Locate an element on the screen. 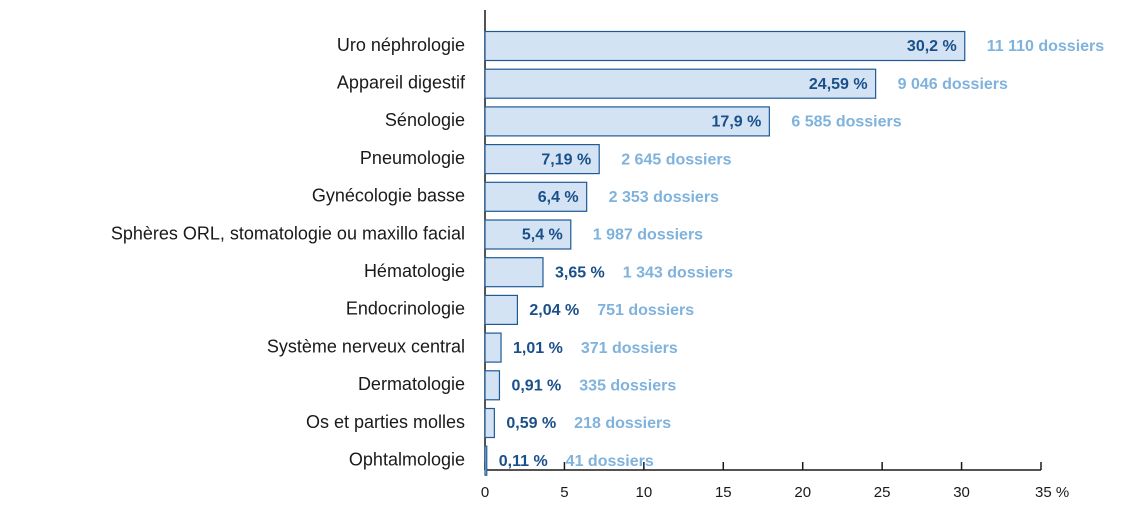 The height and width of the screenshot is (509, 1145). value-label: 1,01 % is located at coordinates (538, 348).